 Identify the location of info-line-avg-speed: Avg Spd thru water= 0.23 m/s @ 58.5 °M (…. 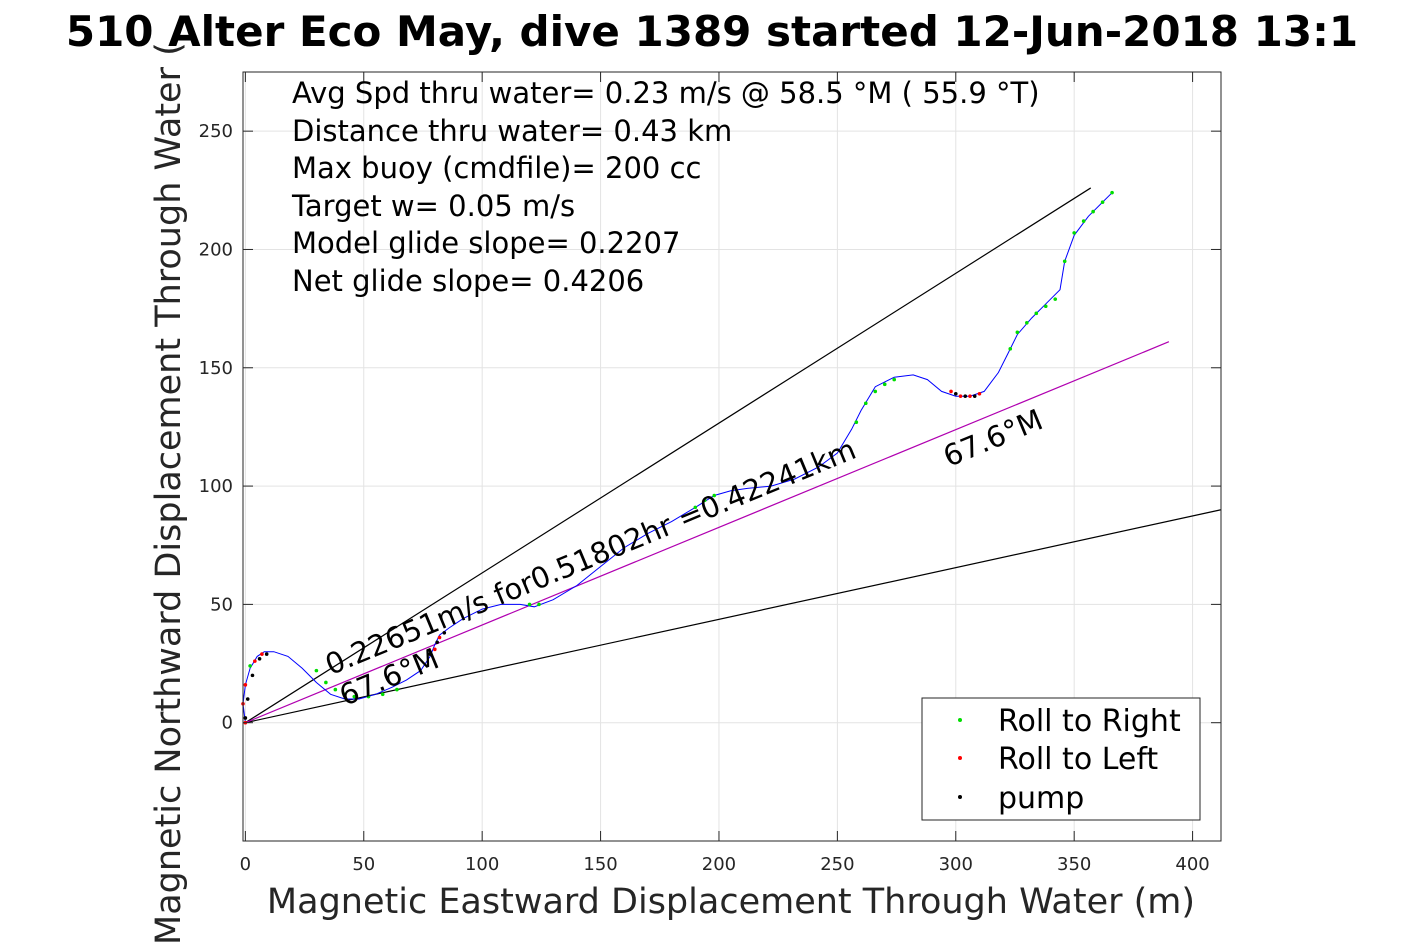
(666, 93).